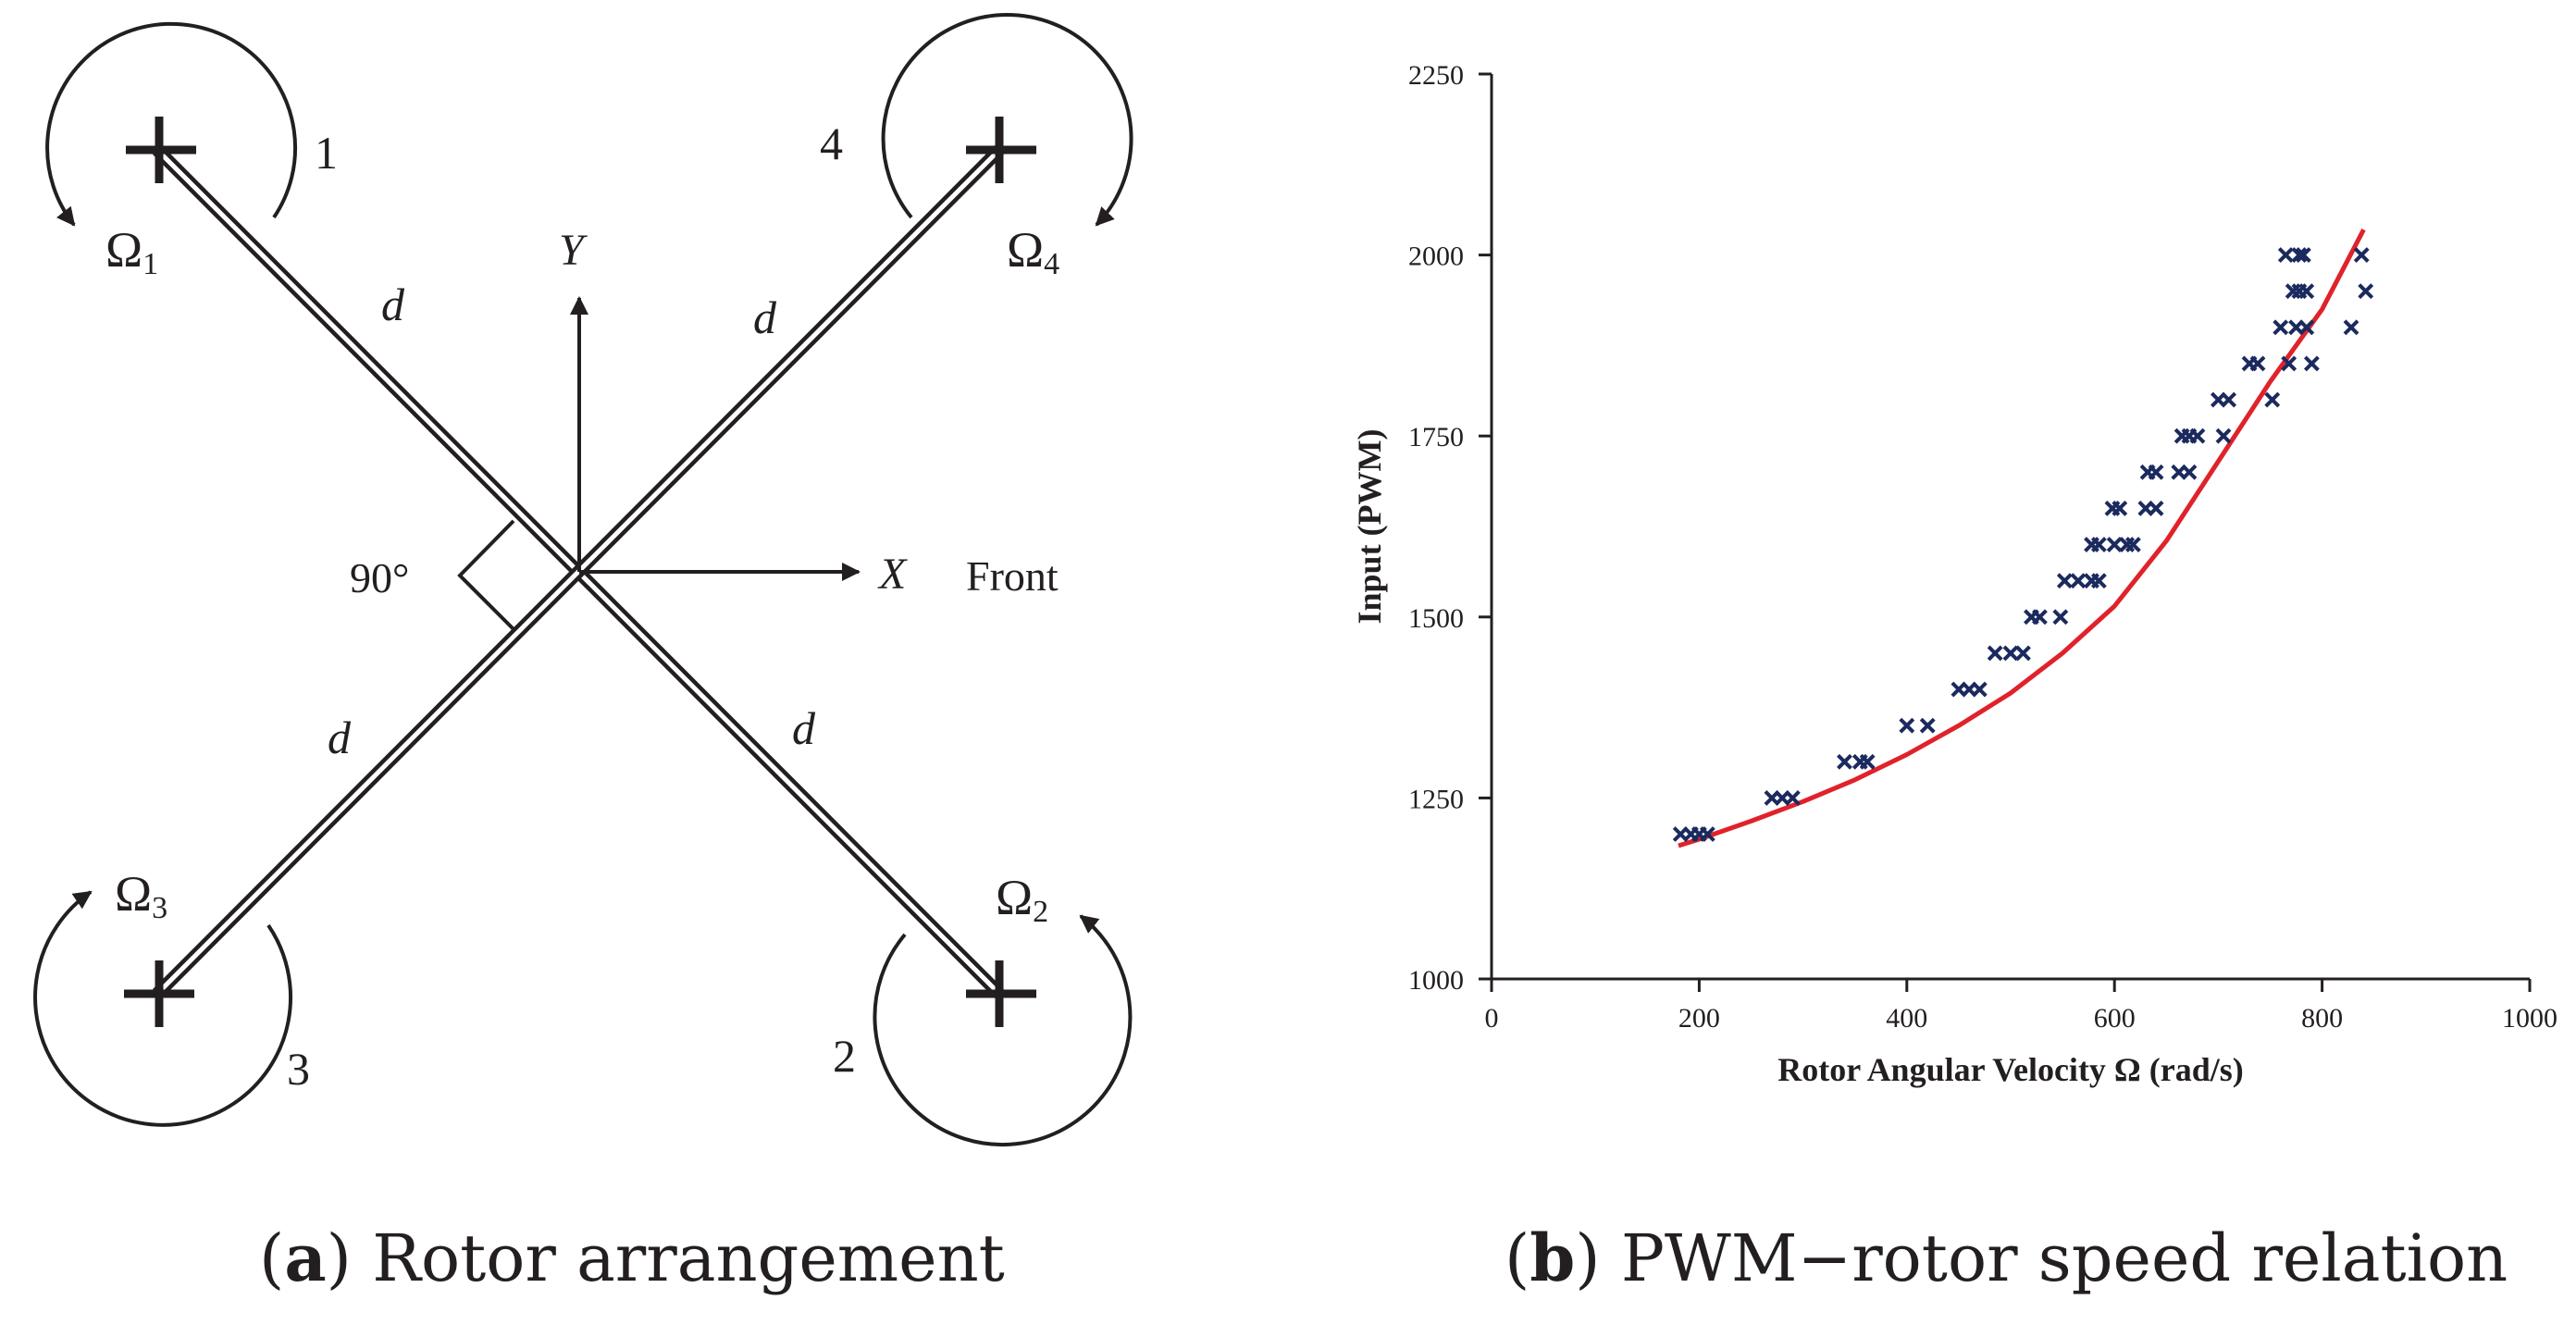 The width and height of the screenshot is (2576, 1325). I want to click on arm-2-length-label: d, so click(804, 728).